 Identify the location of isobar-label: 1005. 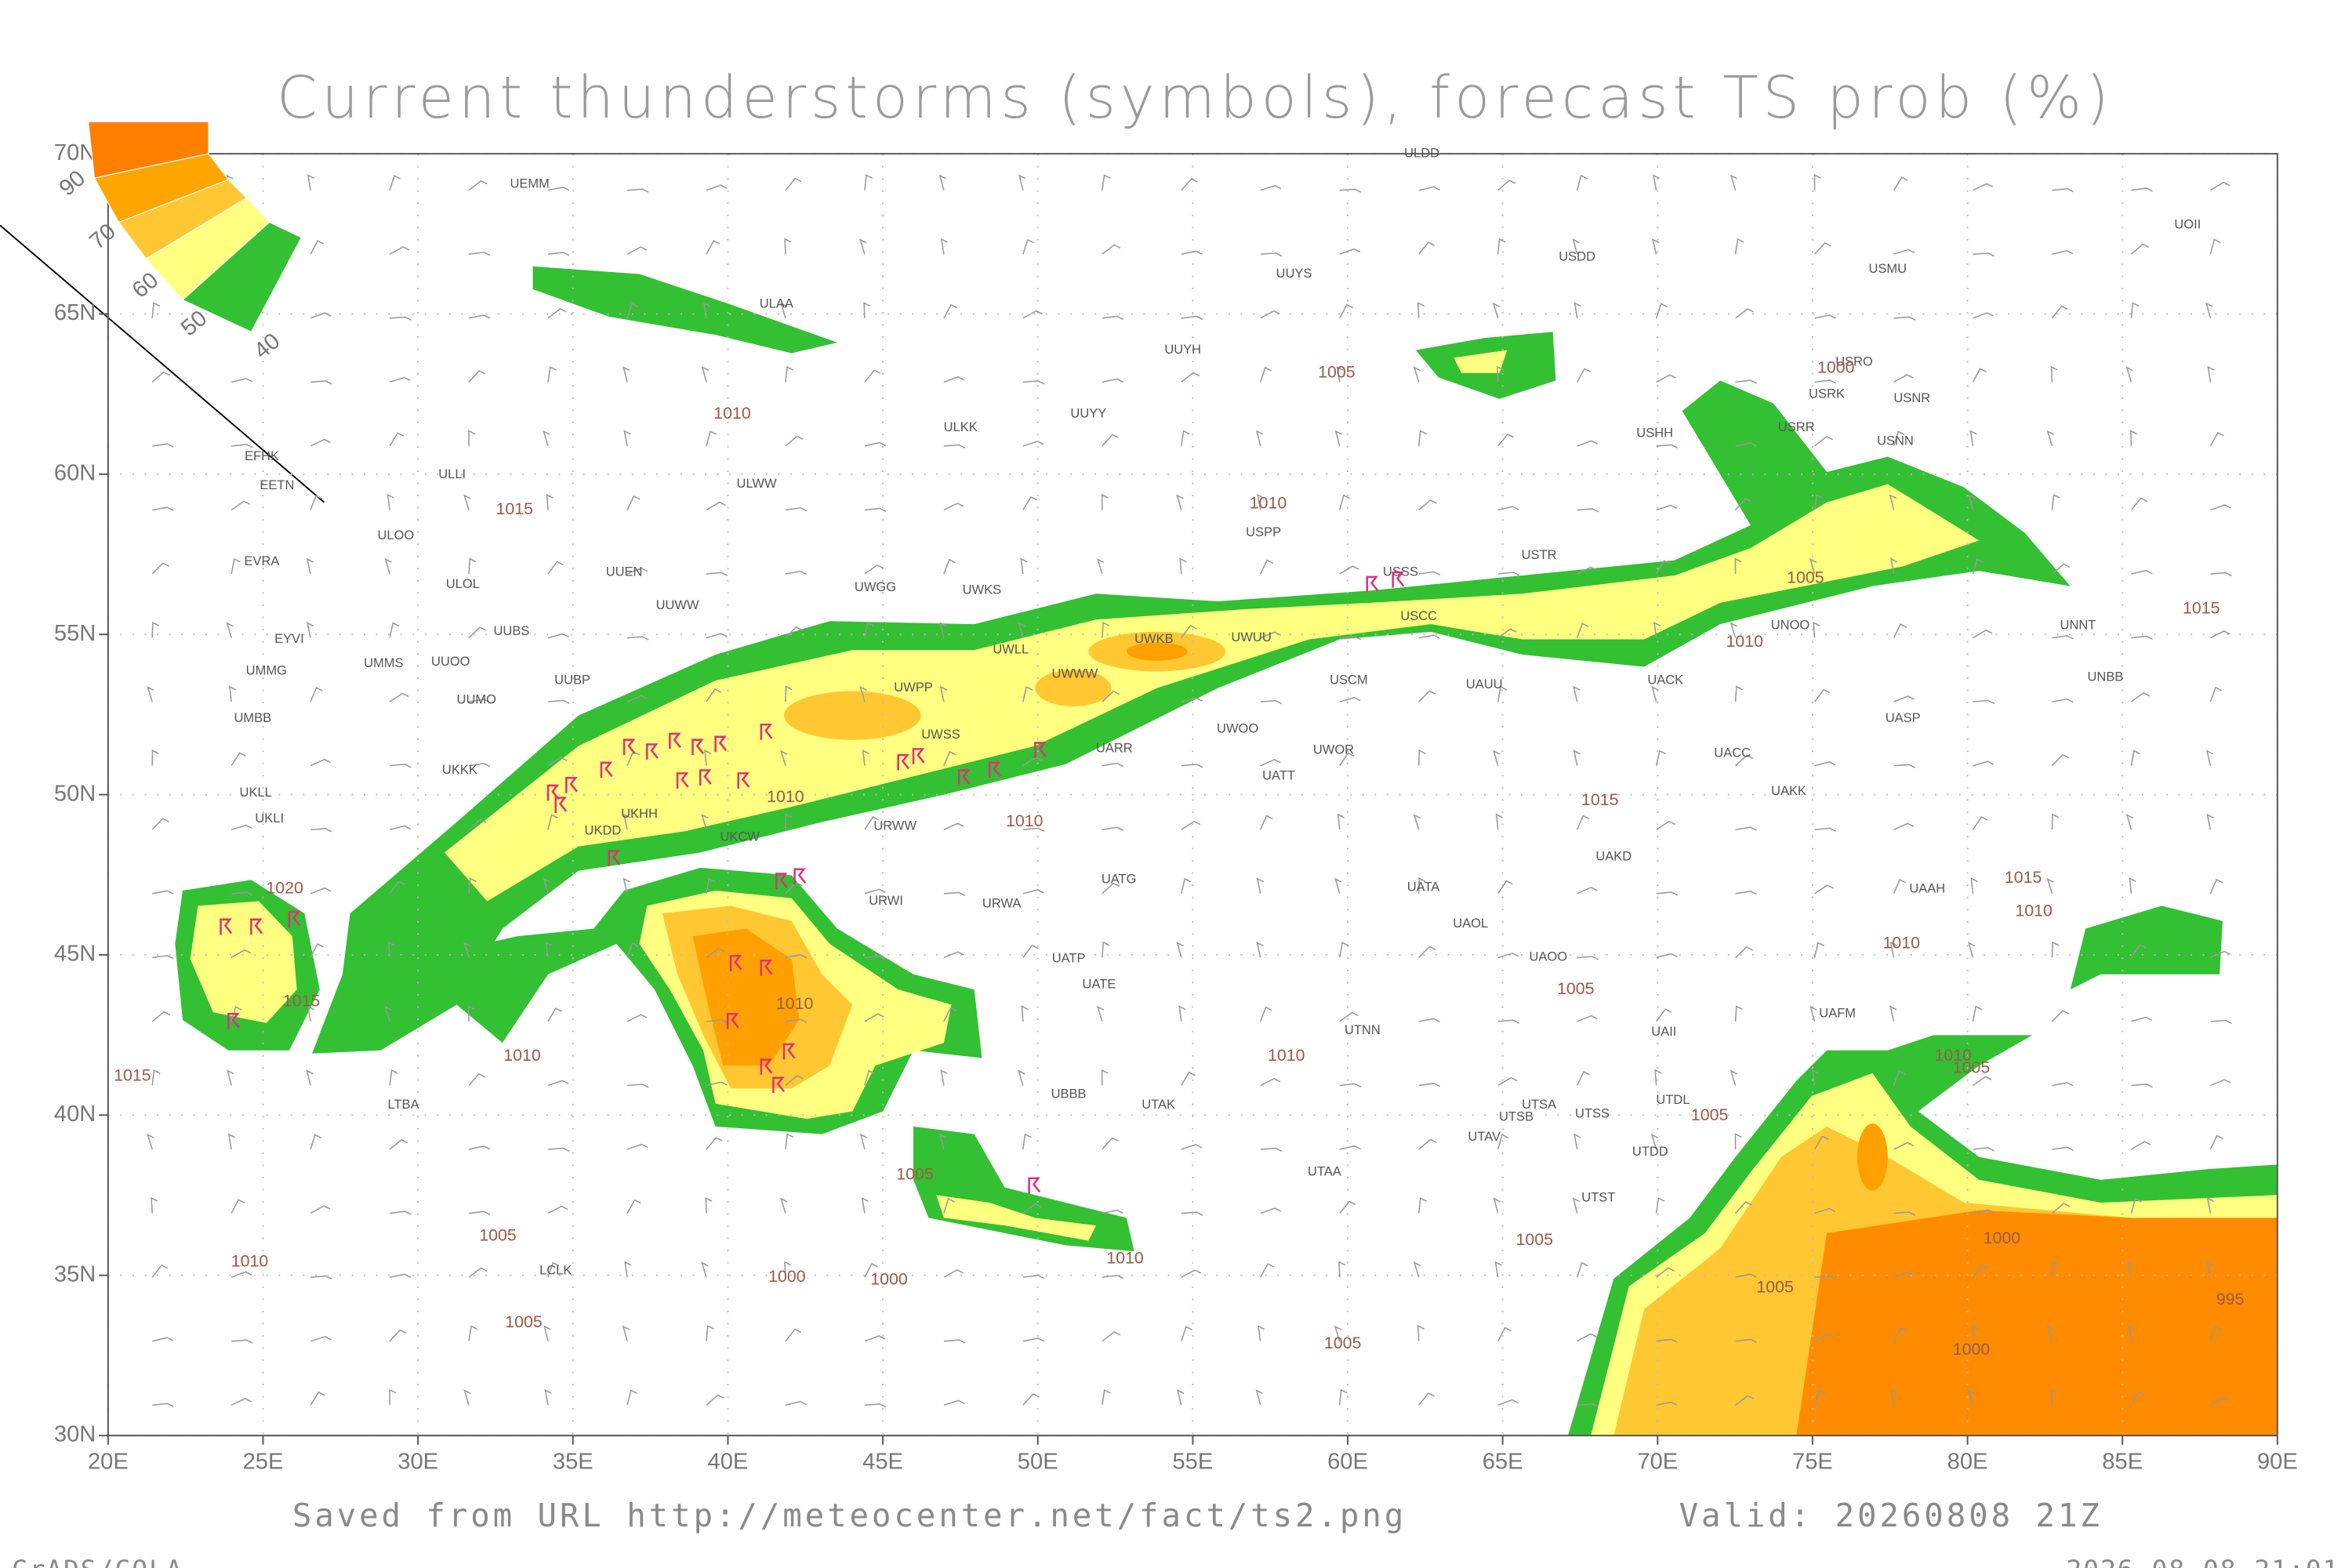
(1971, 1067).